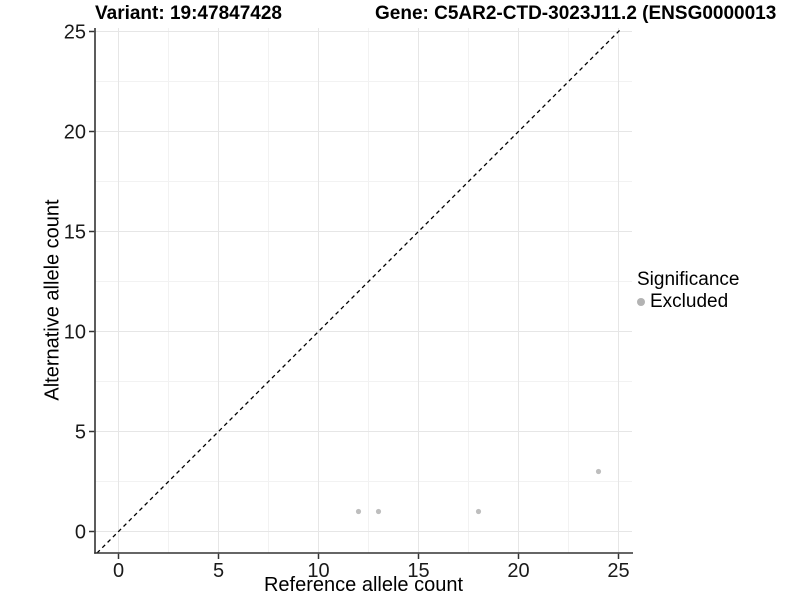 This screenshot has height=600, width=800. I want to click on data-points, so click(478, 491).